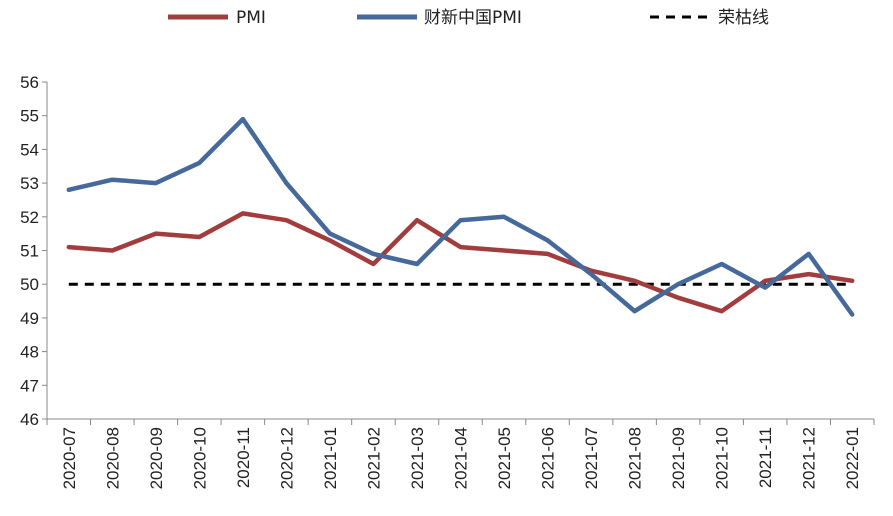 This screenshot has width=893, height=516. Describe the element at coordinates (243, 457) in the screenshot. I see `x-tick-label: 2020-11` at that location.